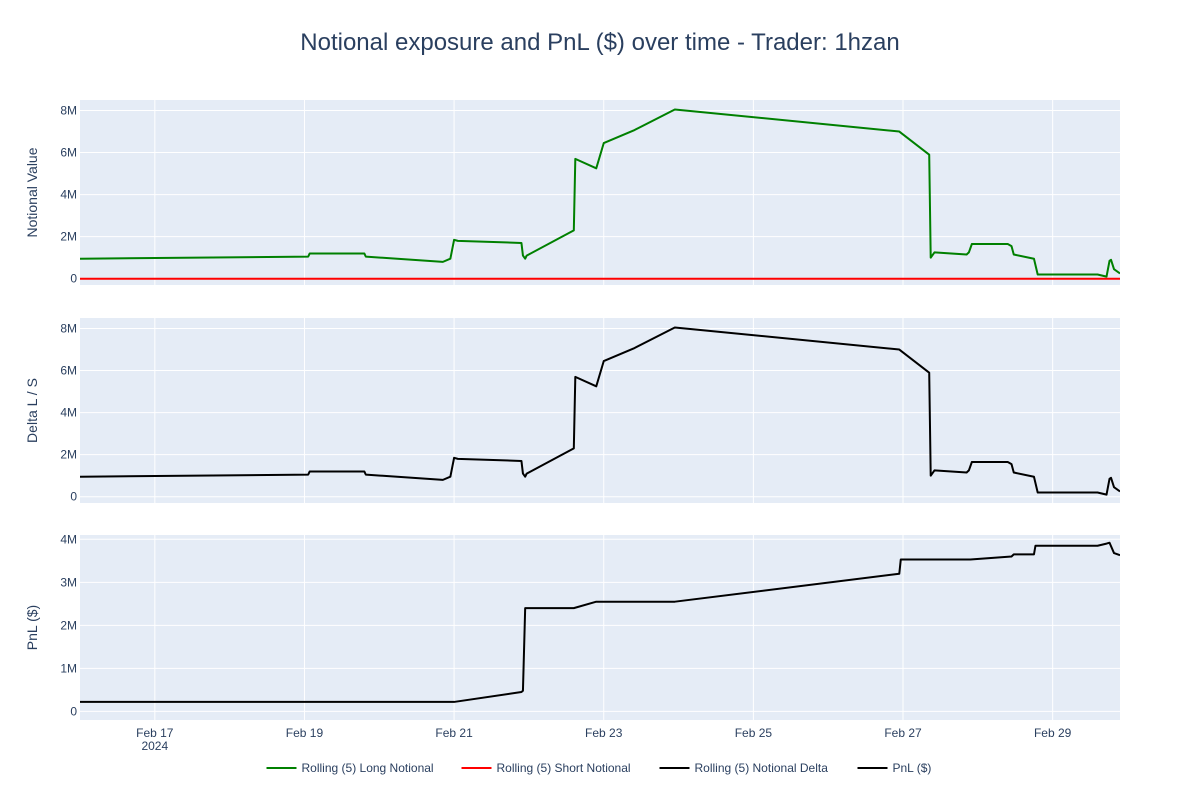 This screenshot has width=1200, height=805. I want to click on legend-item: Rolling (5) Long Notional, so click(350, 768).